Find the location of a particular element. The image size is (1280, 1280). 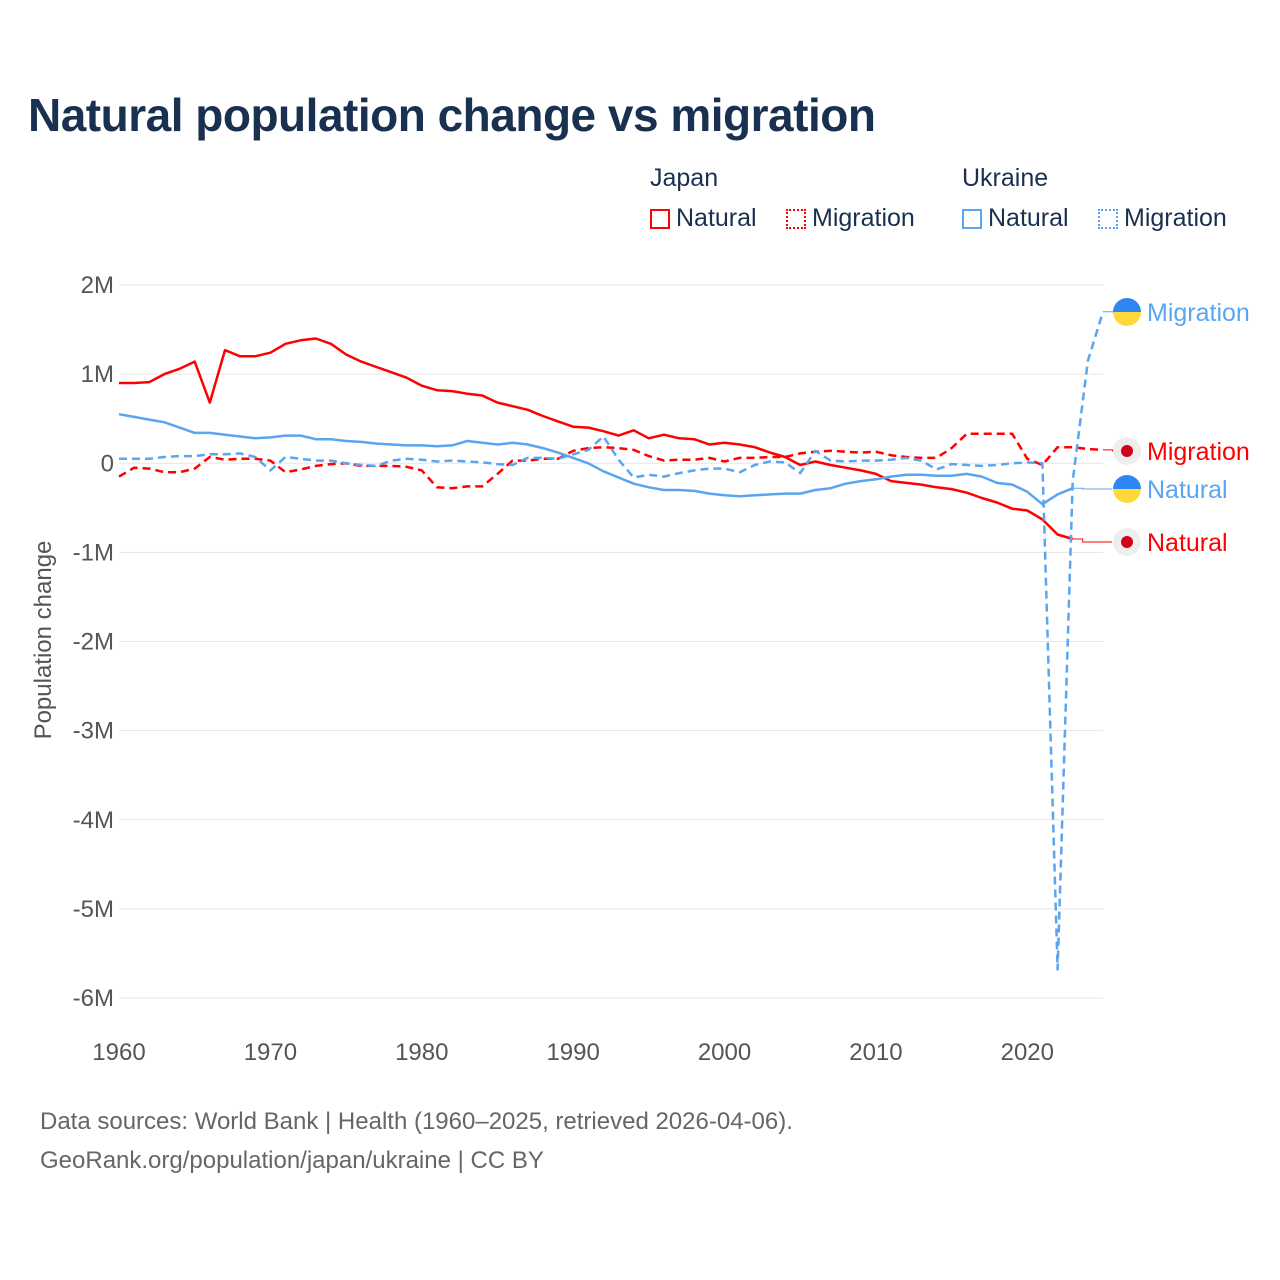

series-line-japan-natural is located at coordinates (596, 439).